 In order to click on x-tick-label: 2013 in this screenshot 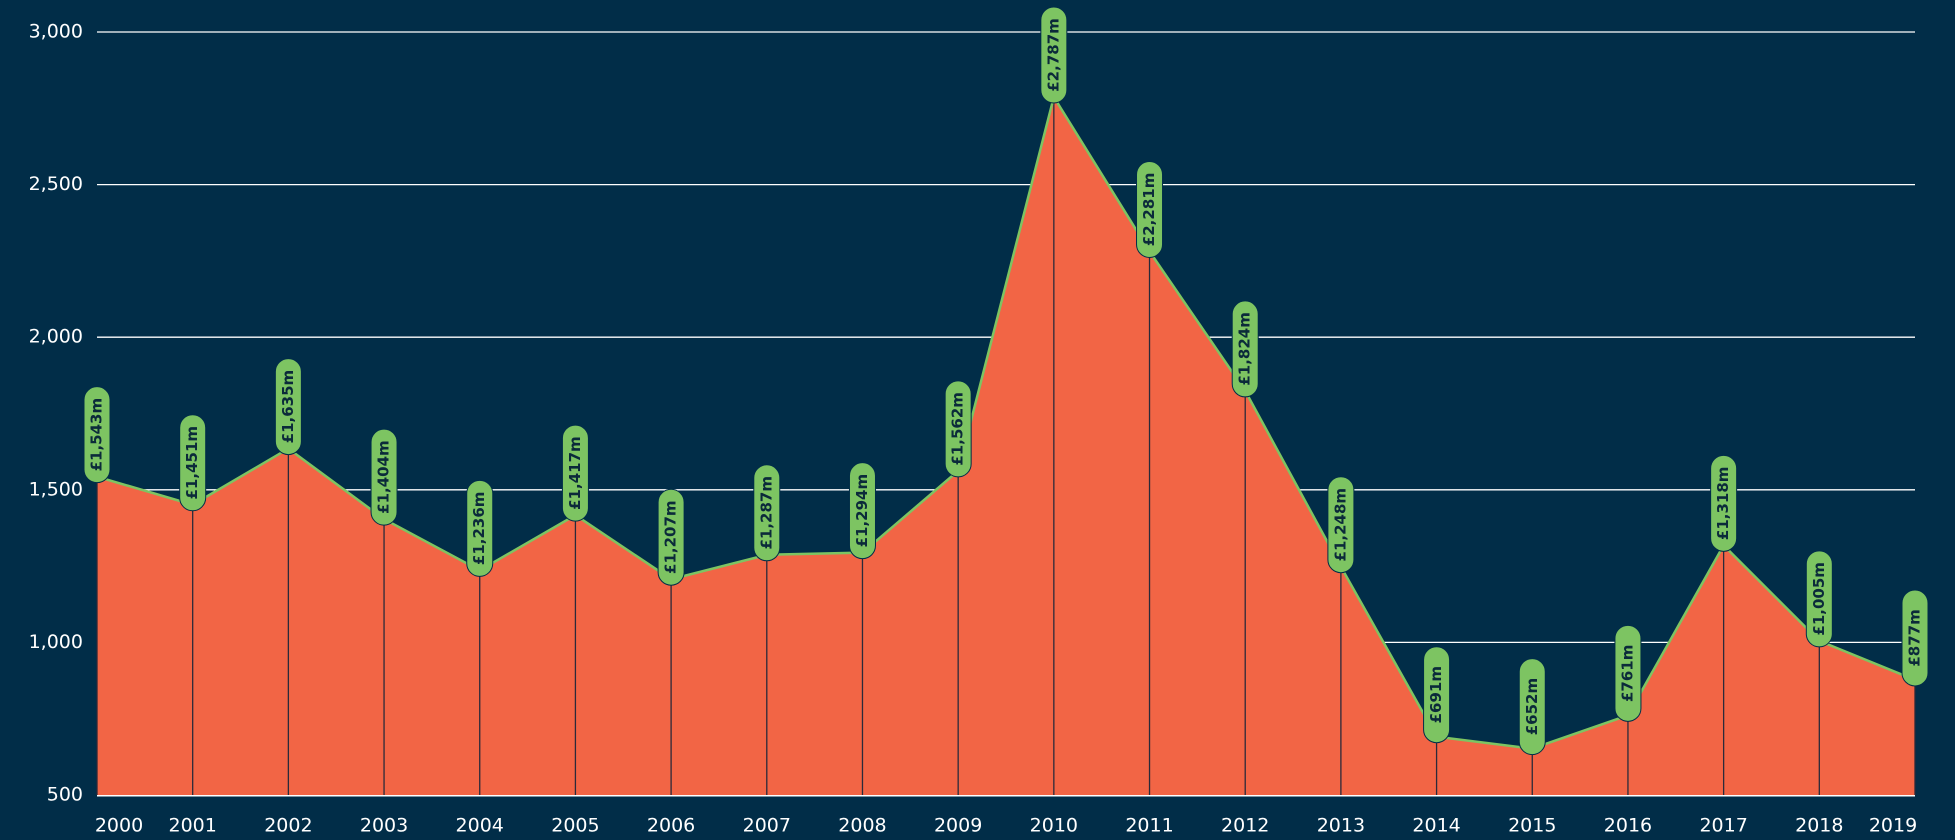, I will do `click(1341, 826)`.